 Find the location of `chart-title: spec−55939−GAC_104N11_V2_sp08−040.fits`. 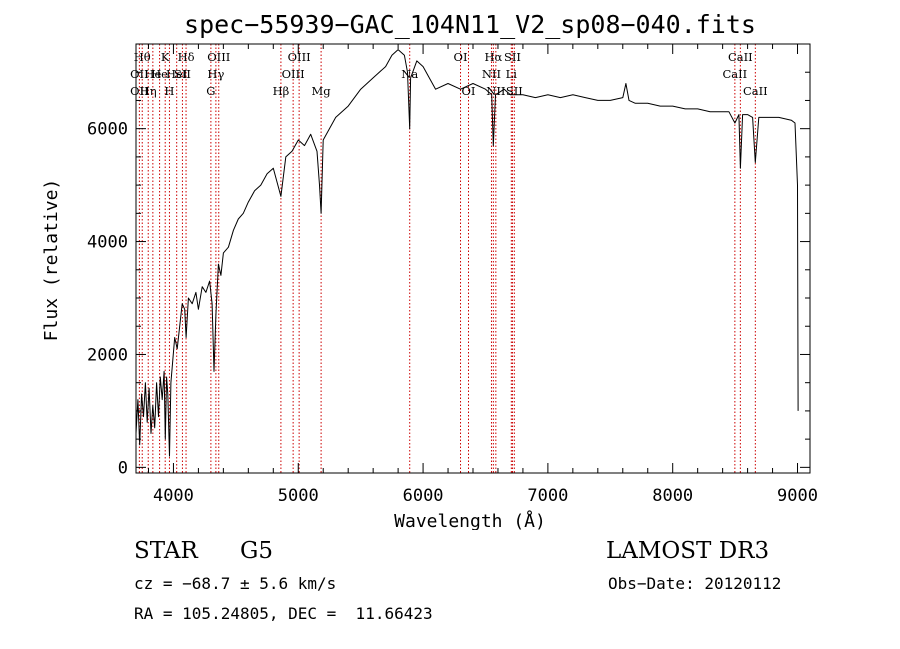

chart-title: spec−55939−GAC_104N11_V2_sp08−040.fits is located at coordinates (470, 24).